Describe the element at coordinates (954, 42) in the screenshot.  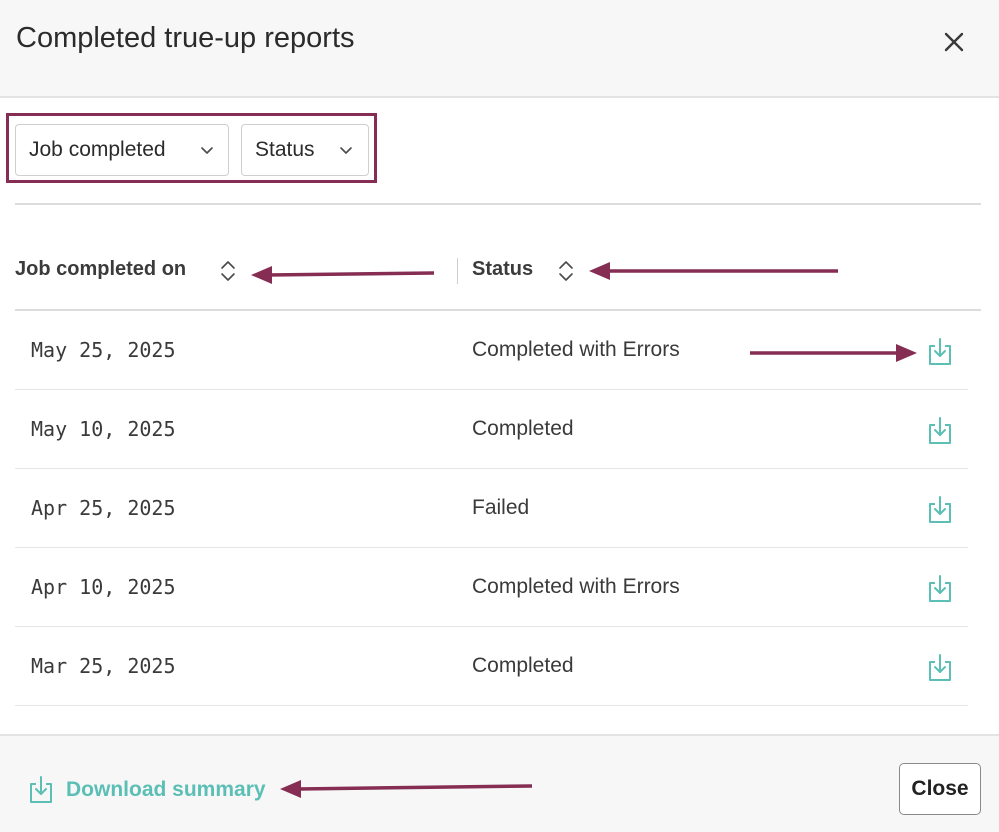
I see `close-icon` at that location.